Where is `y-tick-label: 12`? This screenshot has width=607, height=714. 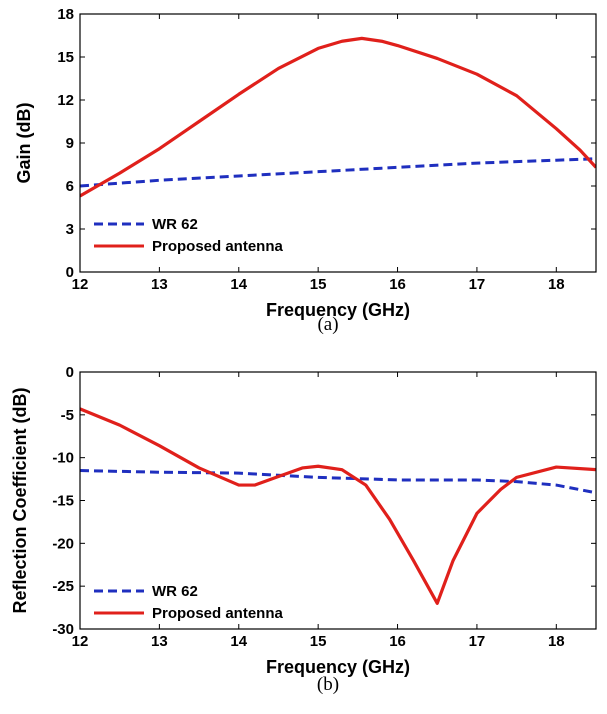 y-tick-label: 12 is located at coordinates (65, 100).